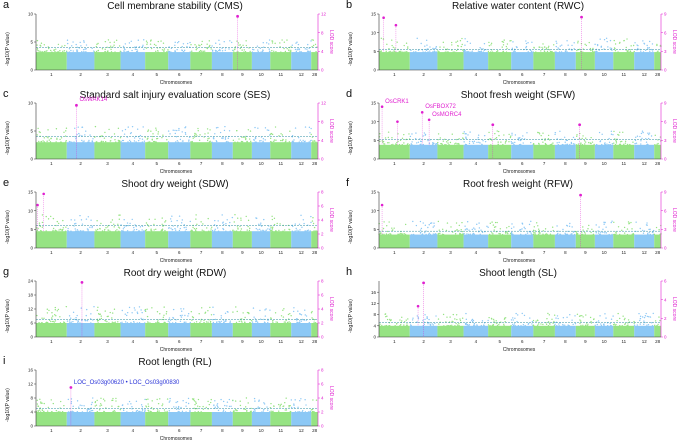  I want to click on y-tick-label: 0, so click(31, 337).